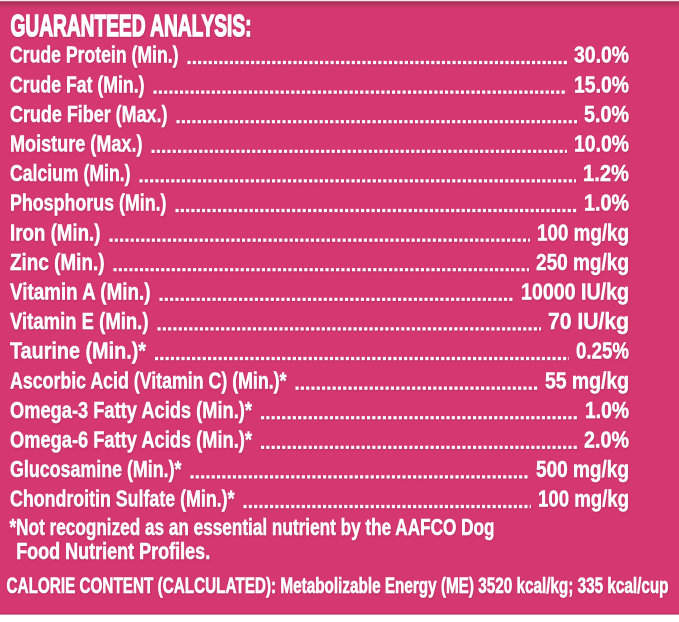 The height and width of the screenshot is (622, 679). What do you see at coordinates (76, 144) in the screenshot?
I see `svg-text: Moisture (Max.)` at bounding box center [76, 144].